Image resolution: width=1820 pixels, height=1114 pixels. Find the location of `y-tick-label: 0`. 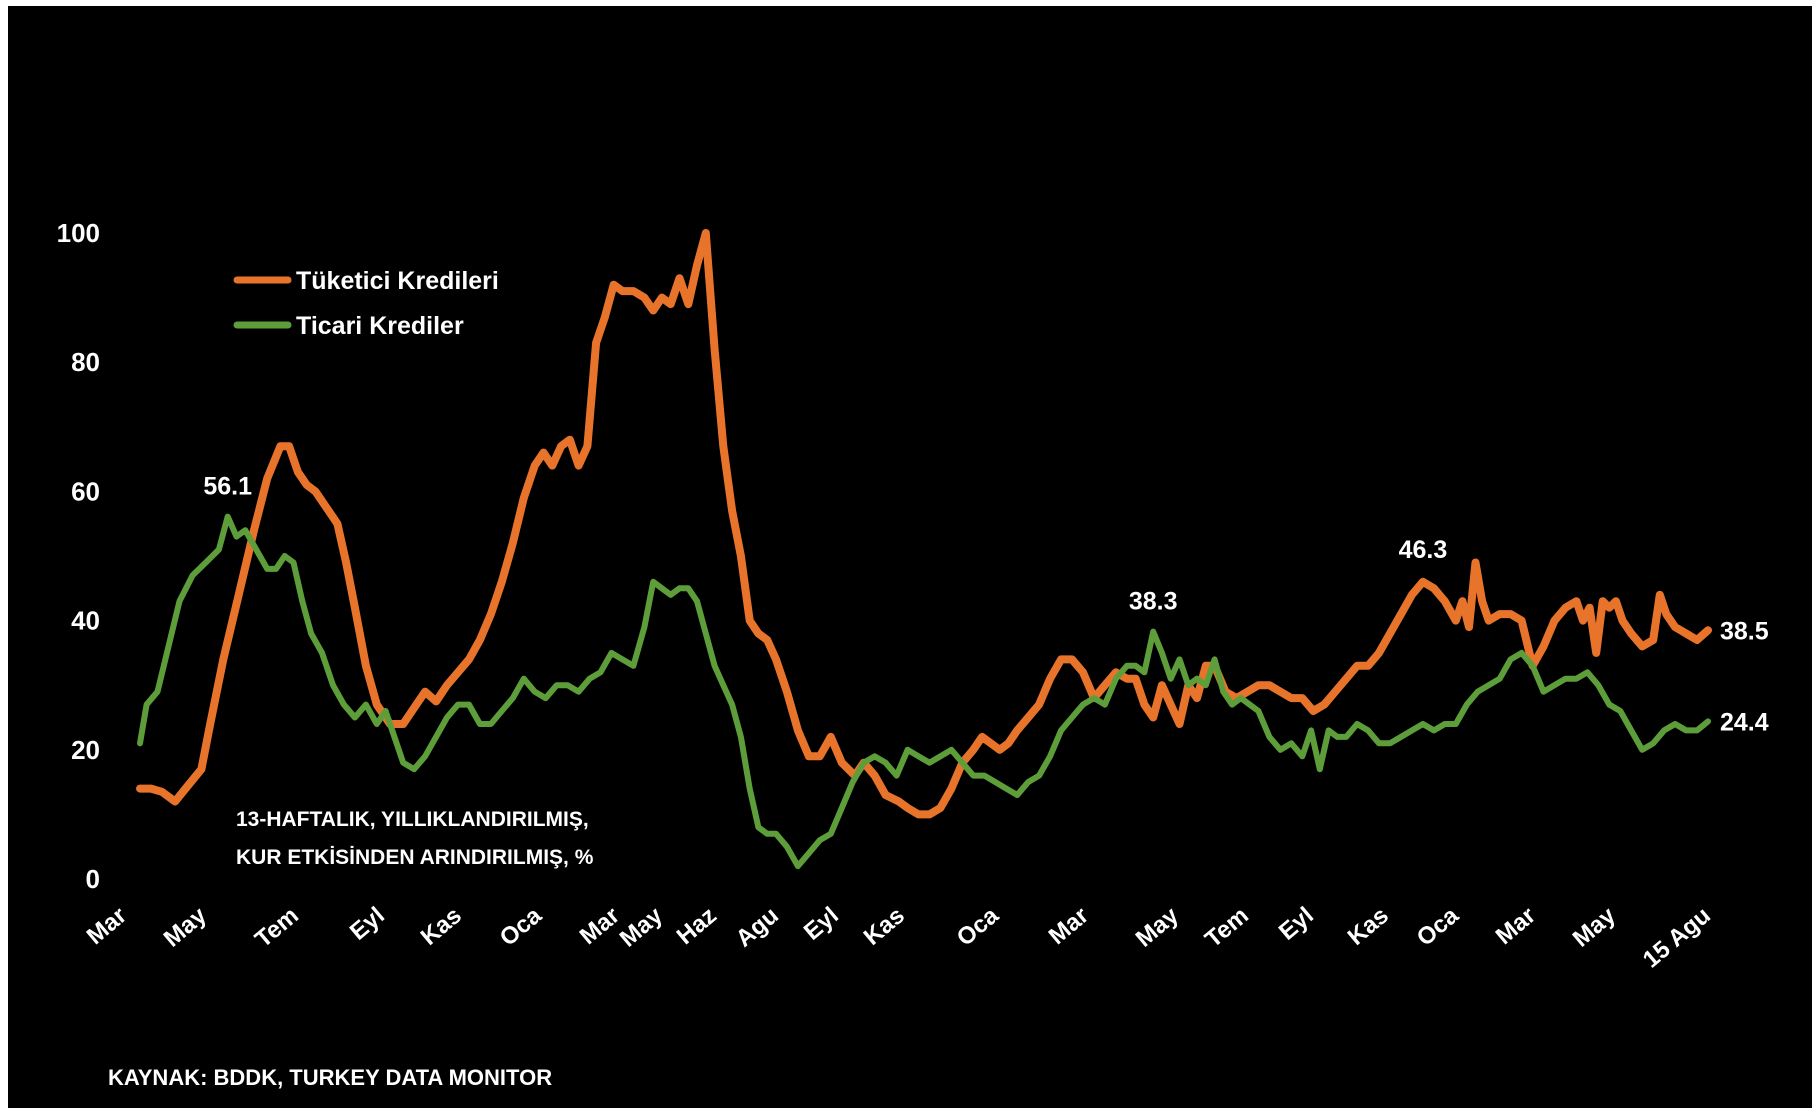

y-tick-label: 0 is located at coordinates (93, 879).